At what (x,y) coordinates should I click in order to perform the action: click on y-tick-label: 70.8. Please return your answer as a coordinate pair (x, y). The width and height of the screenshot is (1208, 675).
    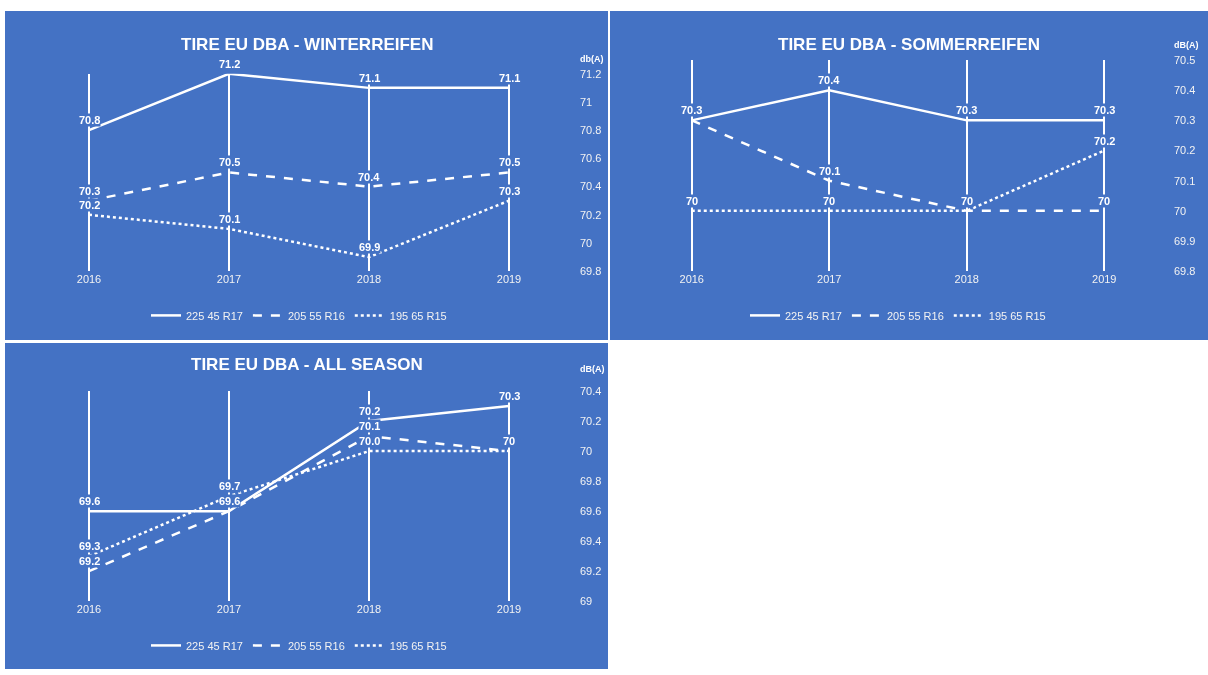
    Looking at the image, I should click on (591, 130).